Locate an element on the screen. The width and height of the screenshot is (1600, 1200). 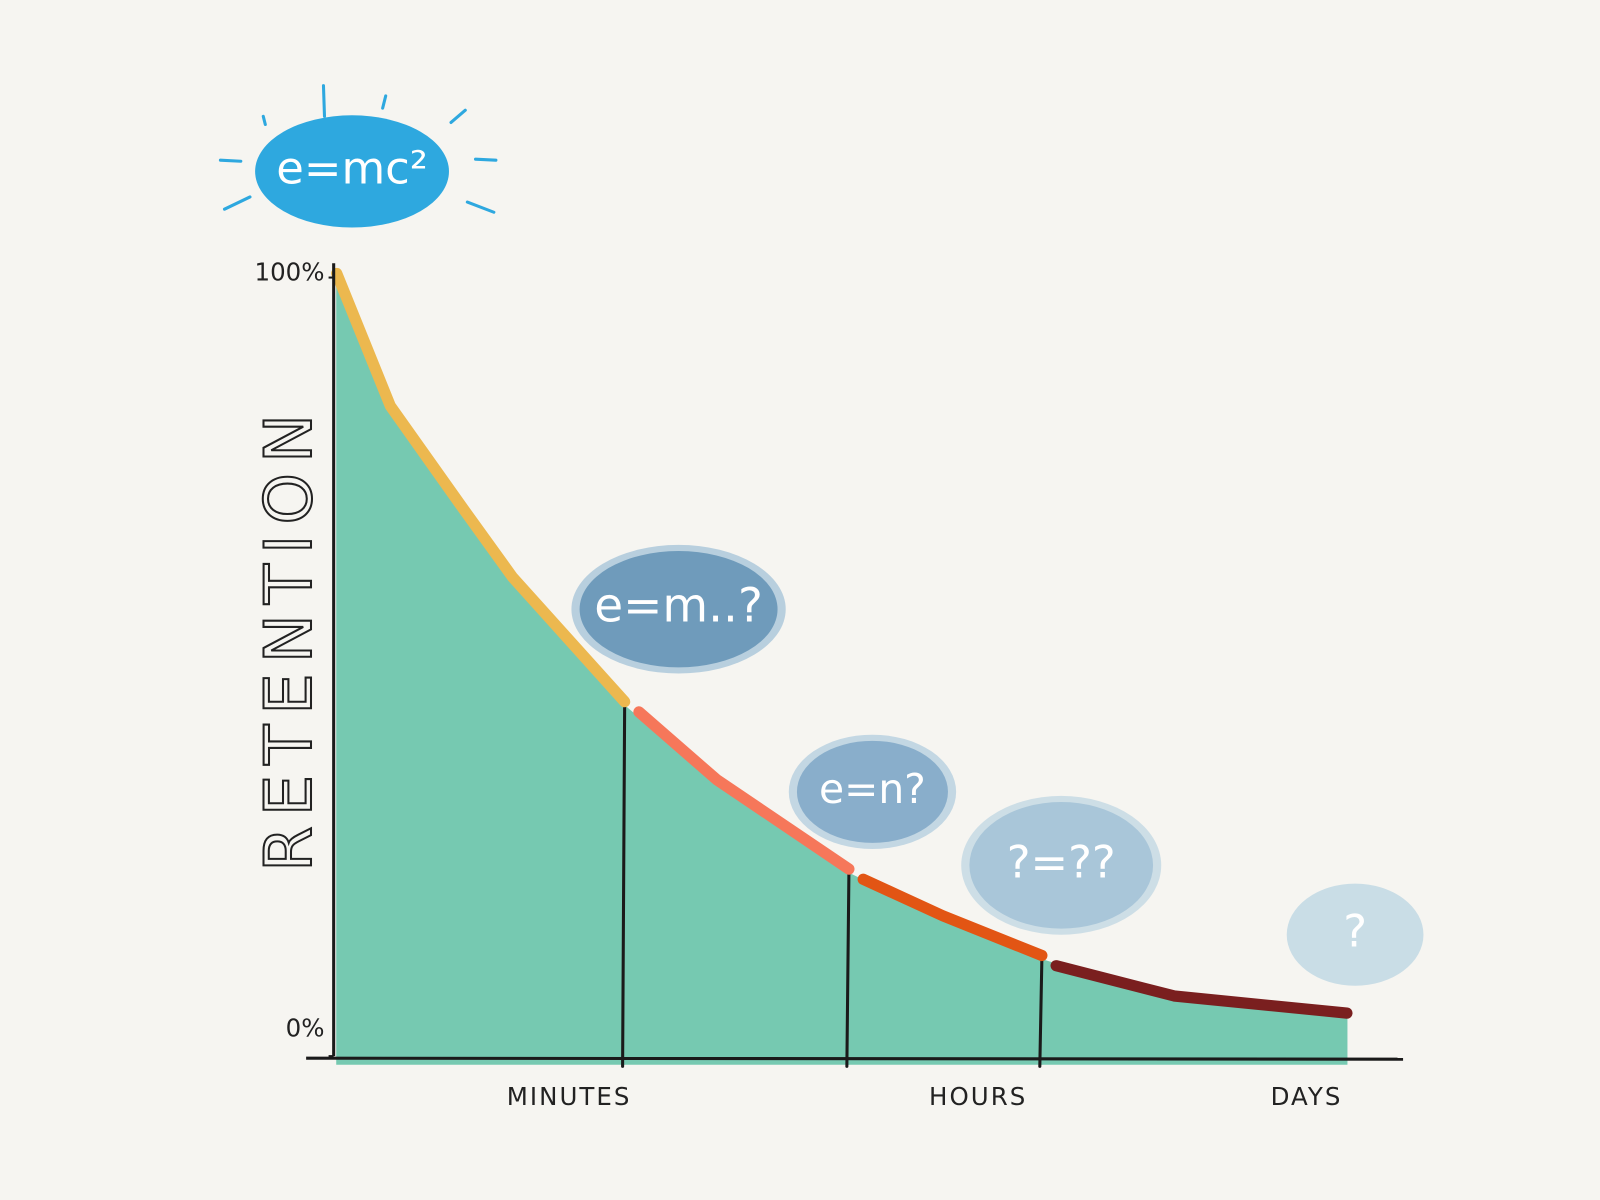
bubble-text: e=n? is located at coordinates (872, 789).